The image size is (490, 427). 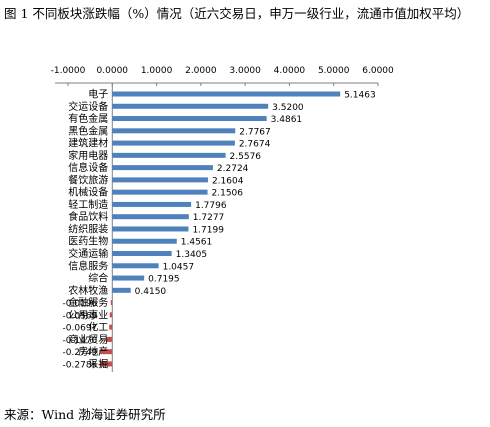 I want to click on category-label: 餐饮旅游, so click(x=88, y=179).